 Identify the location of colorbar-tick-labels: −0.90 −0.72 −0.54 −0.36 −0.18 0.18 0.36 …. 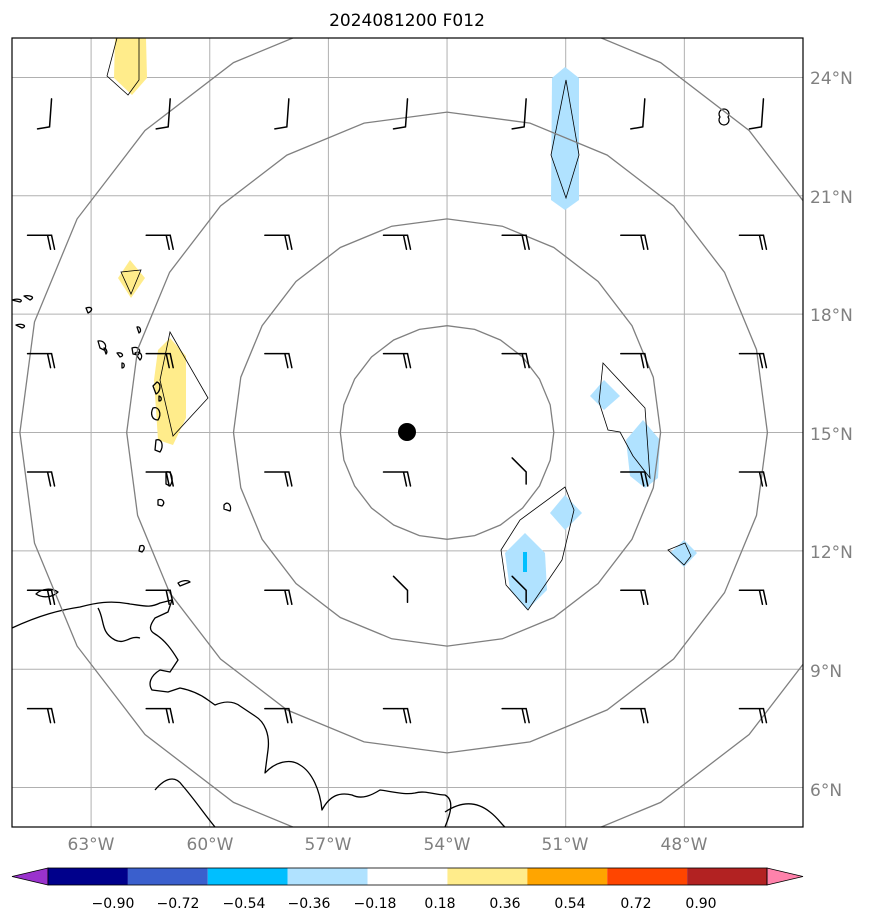
(404, 904).